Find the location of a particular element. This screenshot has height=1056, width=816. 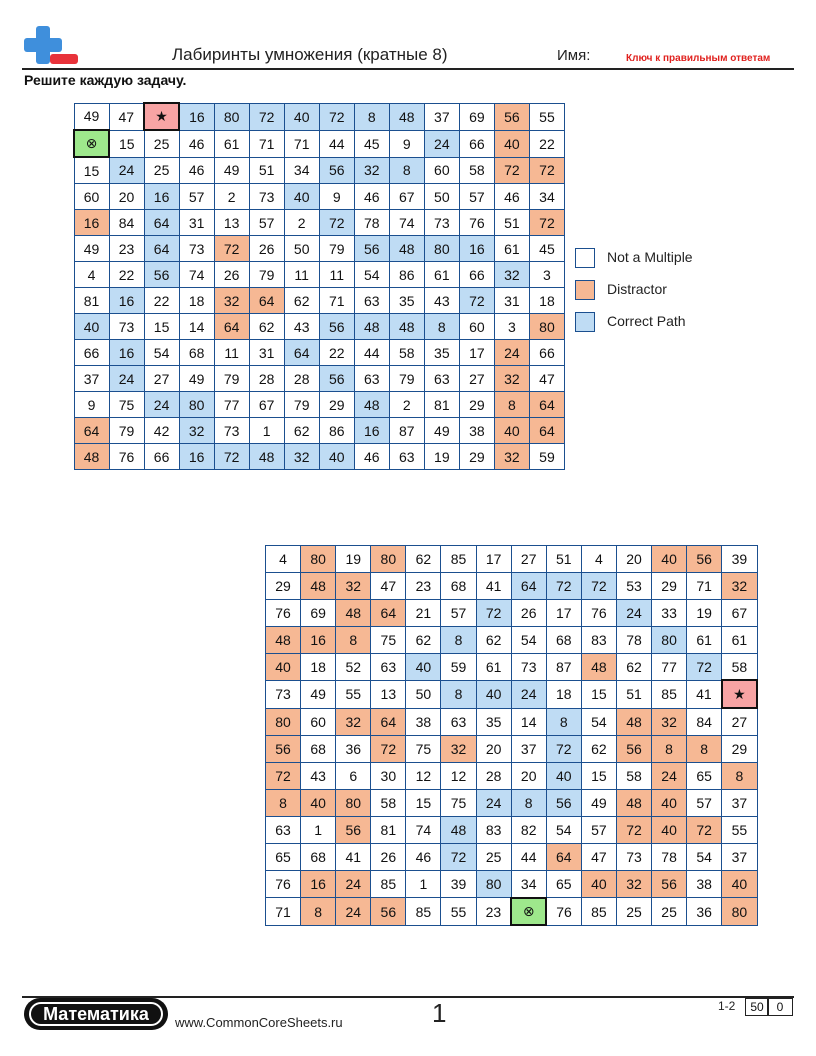

maze-cell-correct: 80 is located at coordinates (669, 639).